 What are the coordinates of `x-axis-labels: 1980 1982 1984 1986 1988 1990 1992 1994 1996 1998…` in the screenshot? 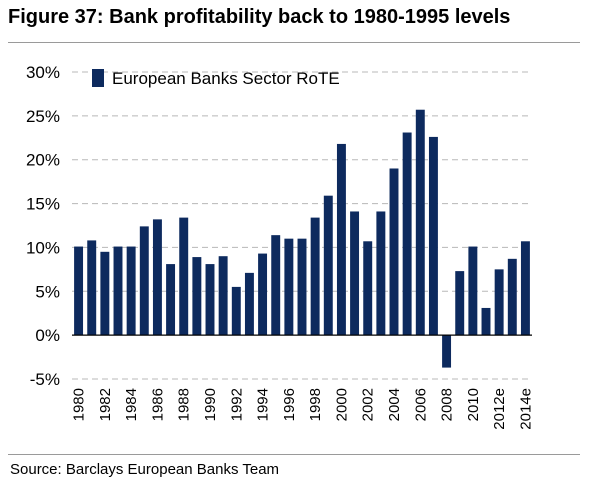 It's located at (303, 409).